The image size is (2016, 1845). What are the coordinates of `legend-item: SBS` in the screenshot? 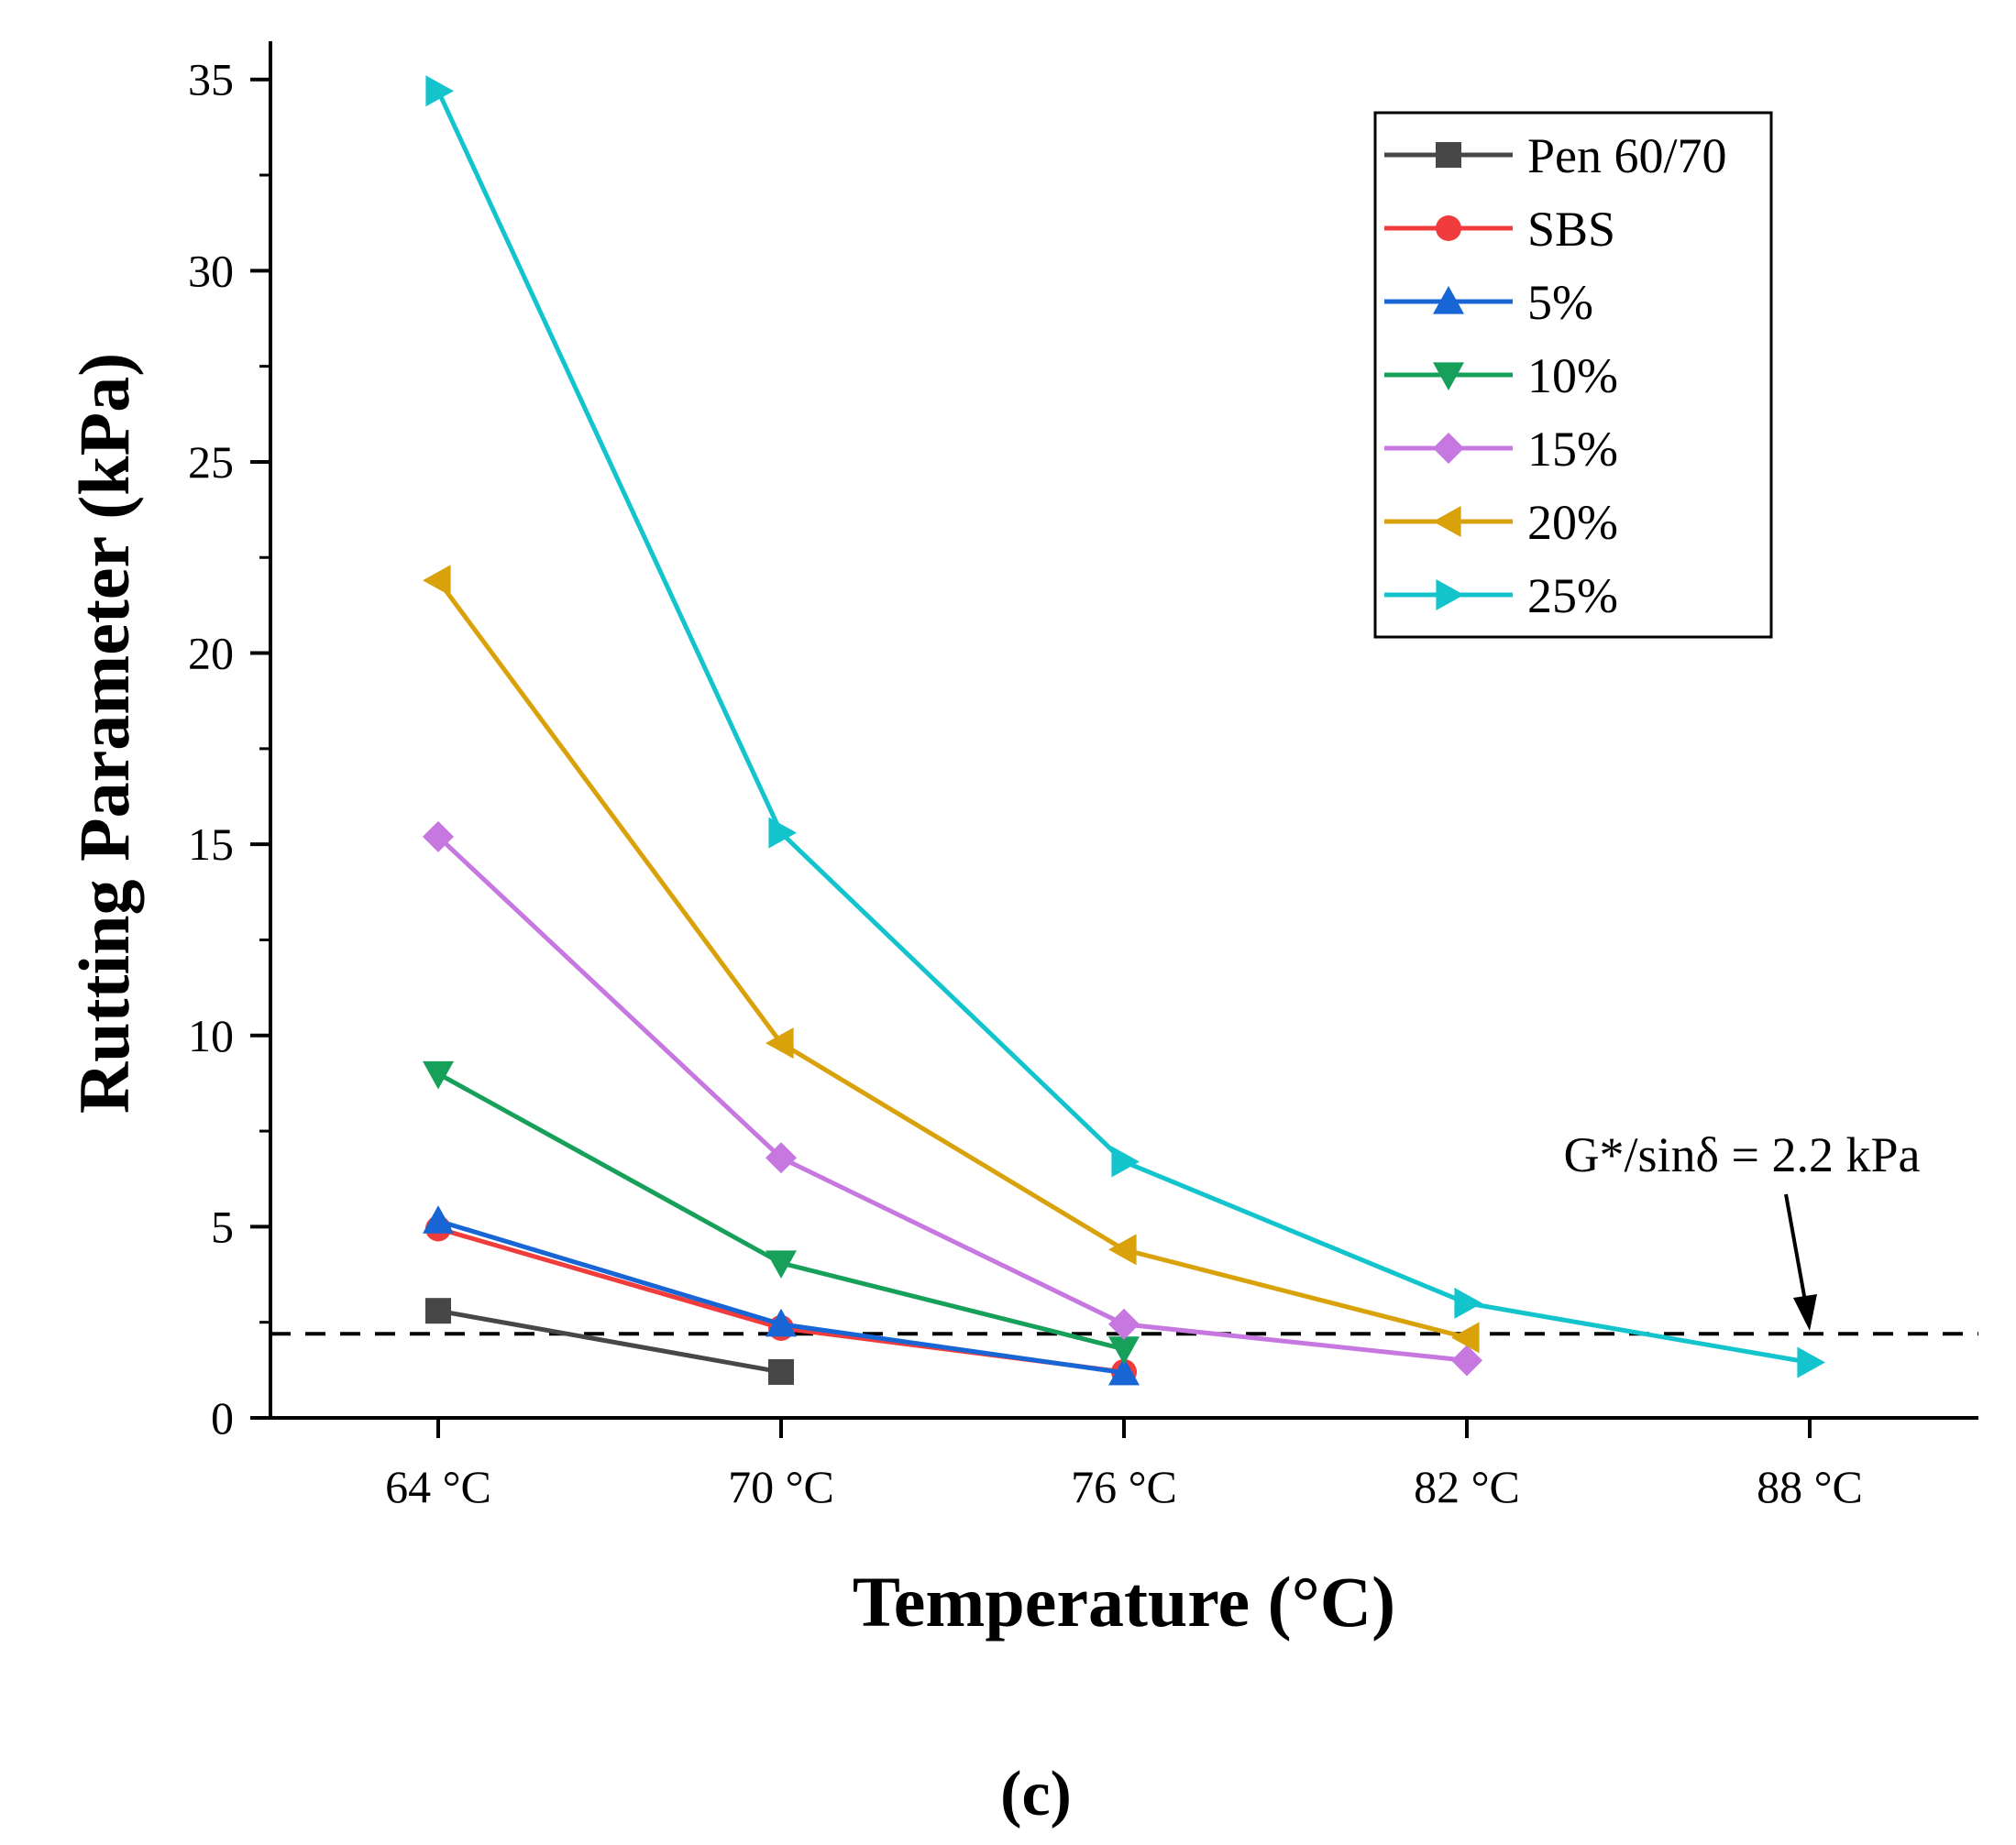 It's located at (1499, 230).